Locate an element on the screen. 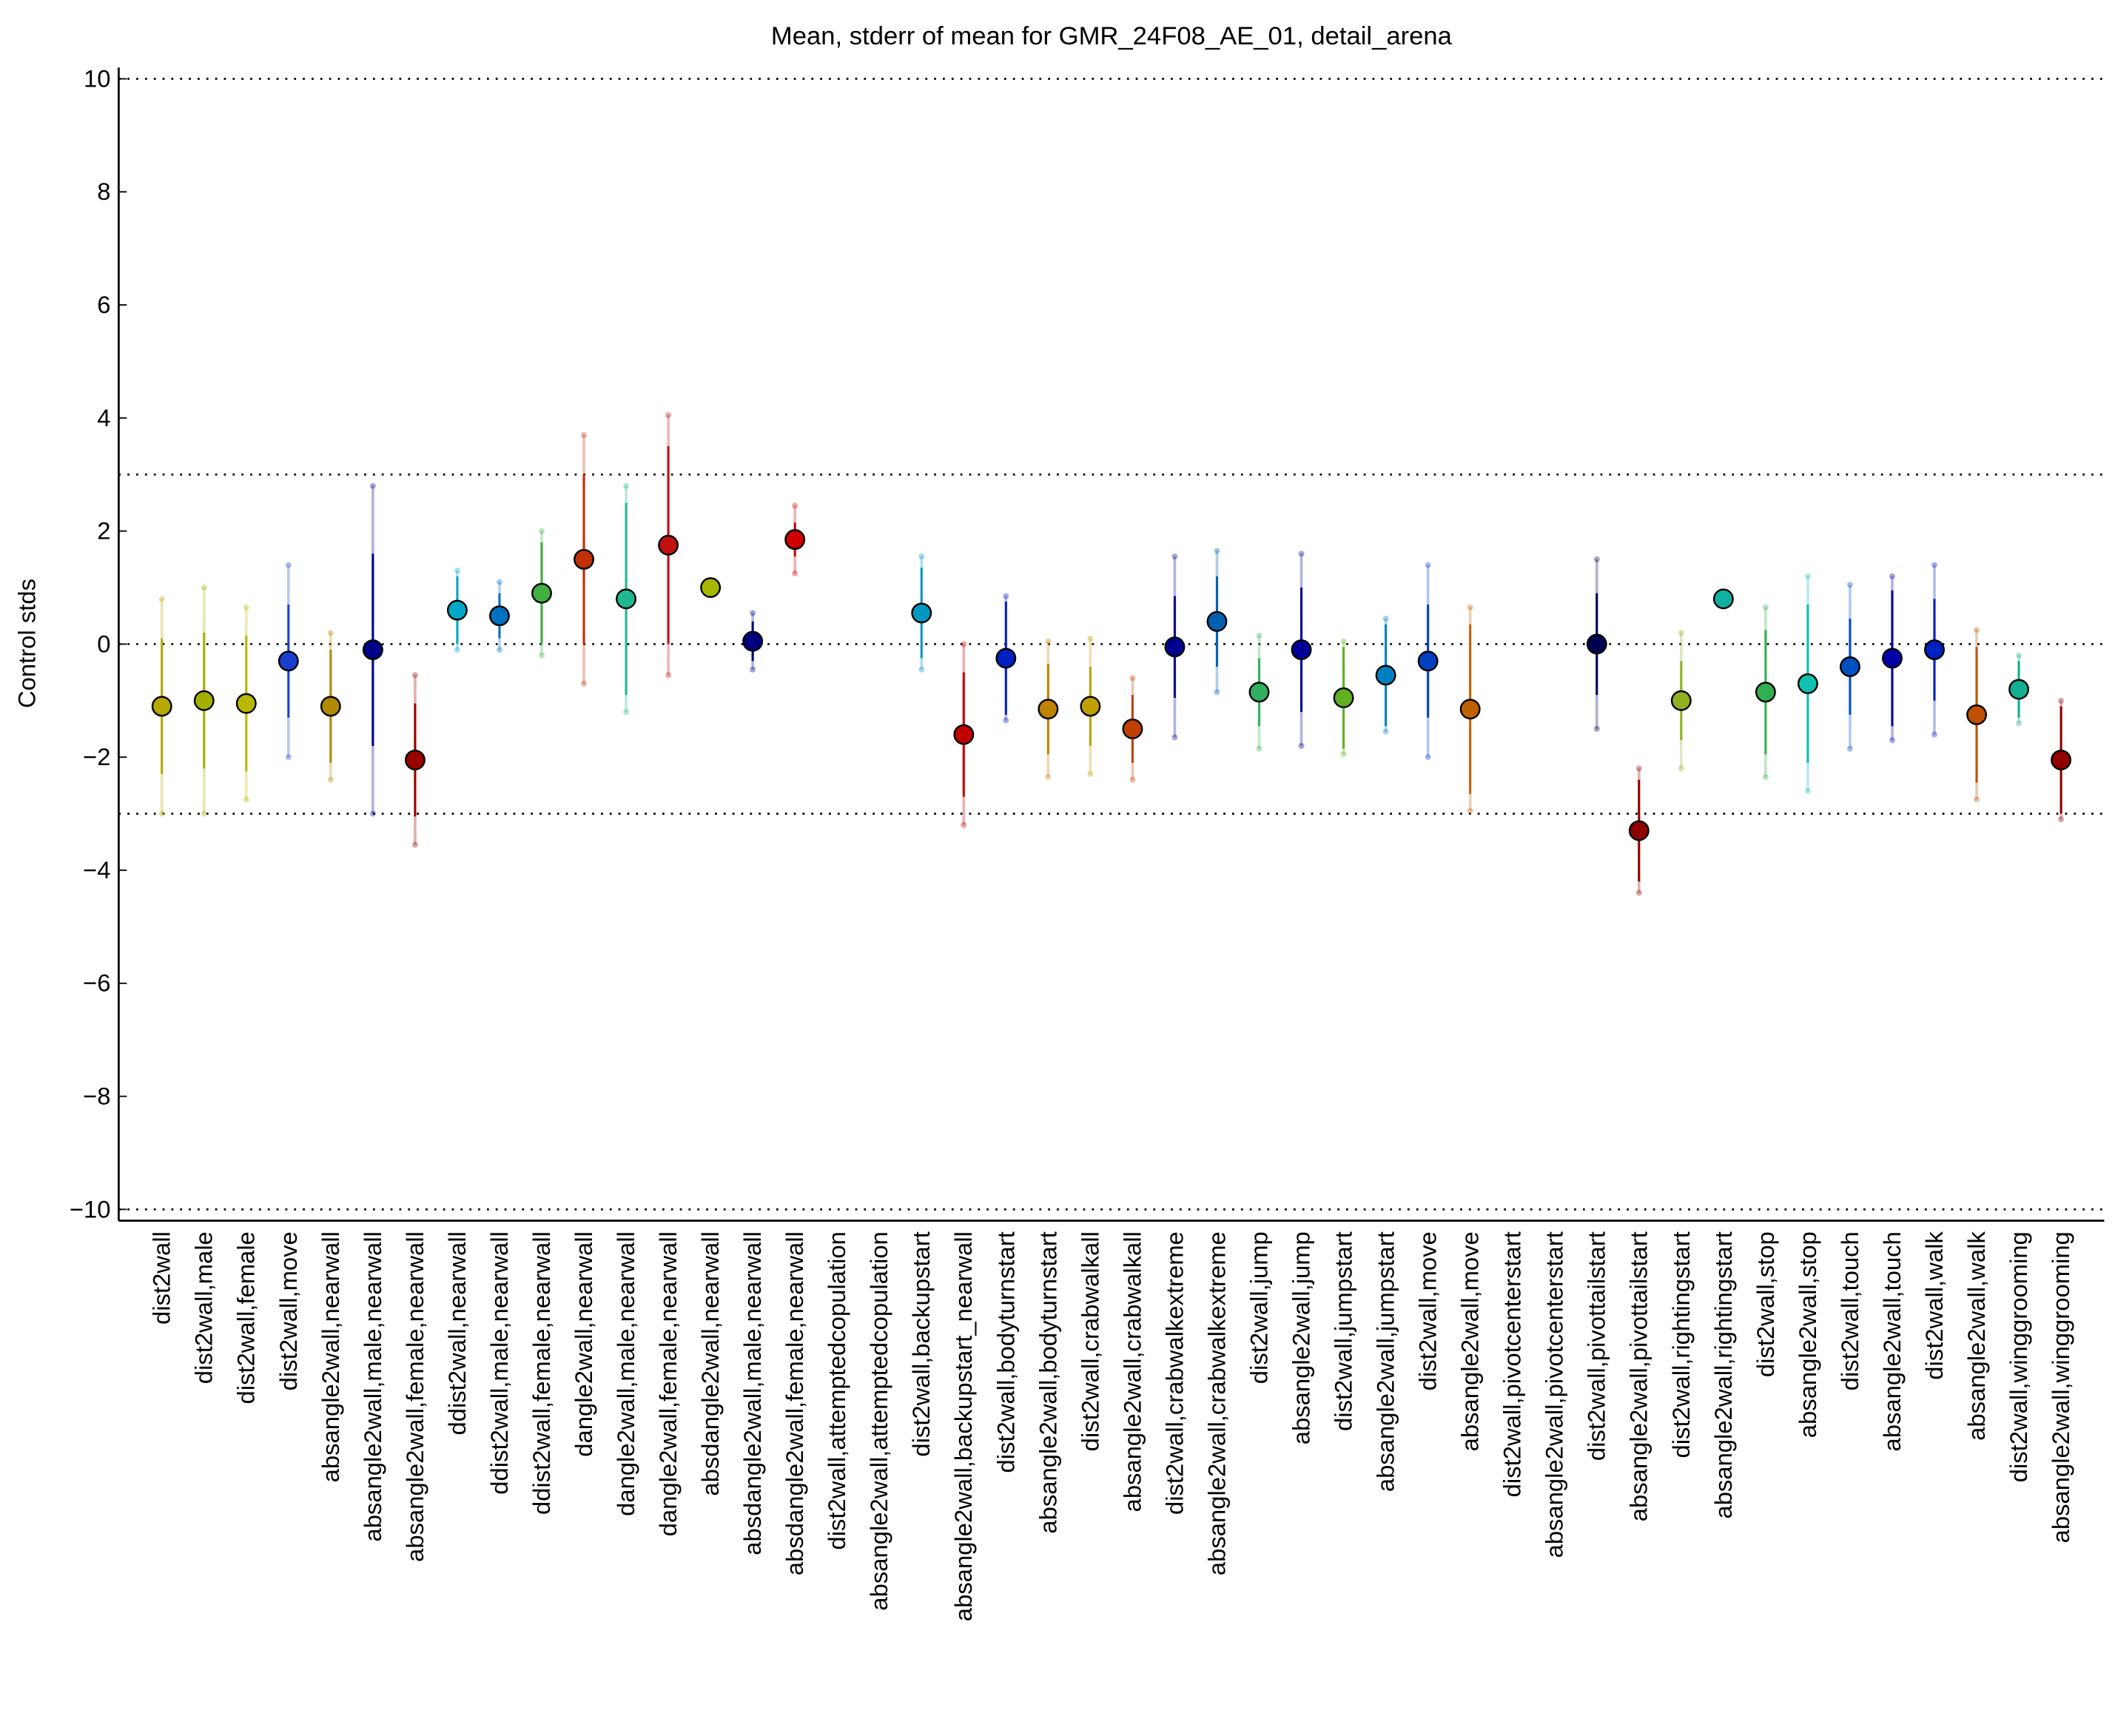  x-tick-label: absangle2wall,female,nearwall is located at coordinates (414, 1396).